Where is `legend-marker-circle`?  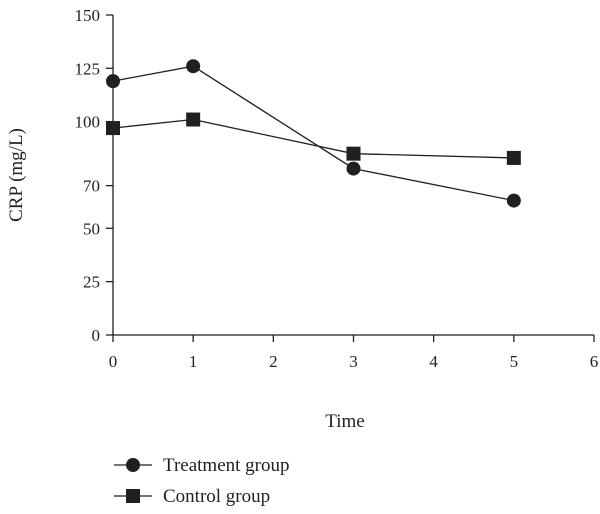 legend-marker-circle is located at coordinates (133, 465).